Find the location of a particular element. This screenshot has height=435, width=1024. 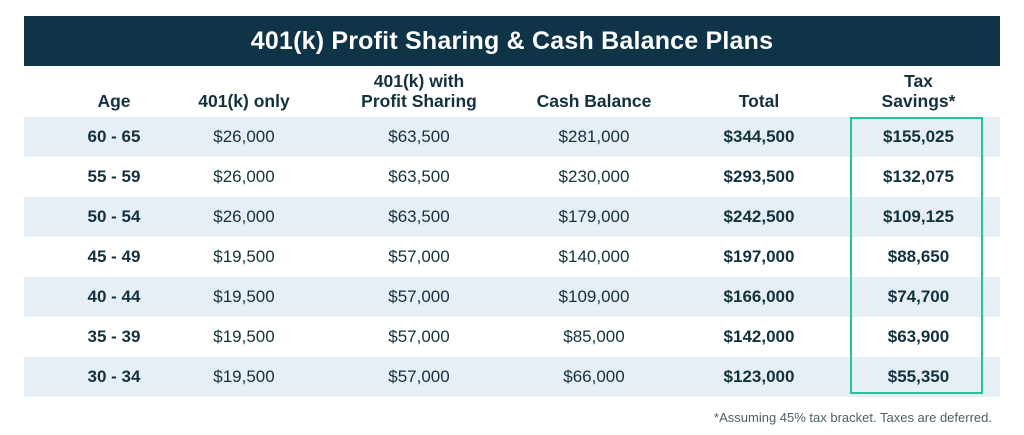

tax-savings-cell: $74,700 is located at coordinates (918, 296).